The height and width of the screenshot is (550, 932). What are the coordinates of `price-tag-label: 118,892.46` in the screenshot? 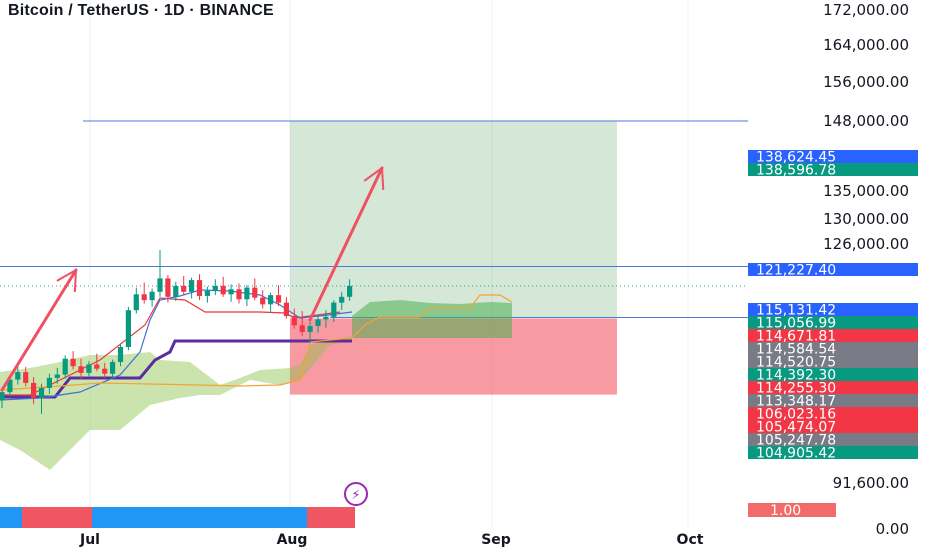 It's located at (796, 289).